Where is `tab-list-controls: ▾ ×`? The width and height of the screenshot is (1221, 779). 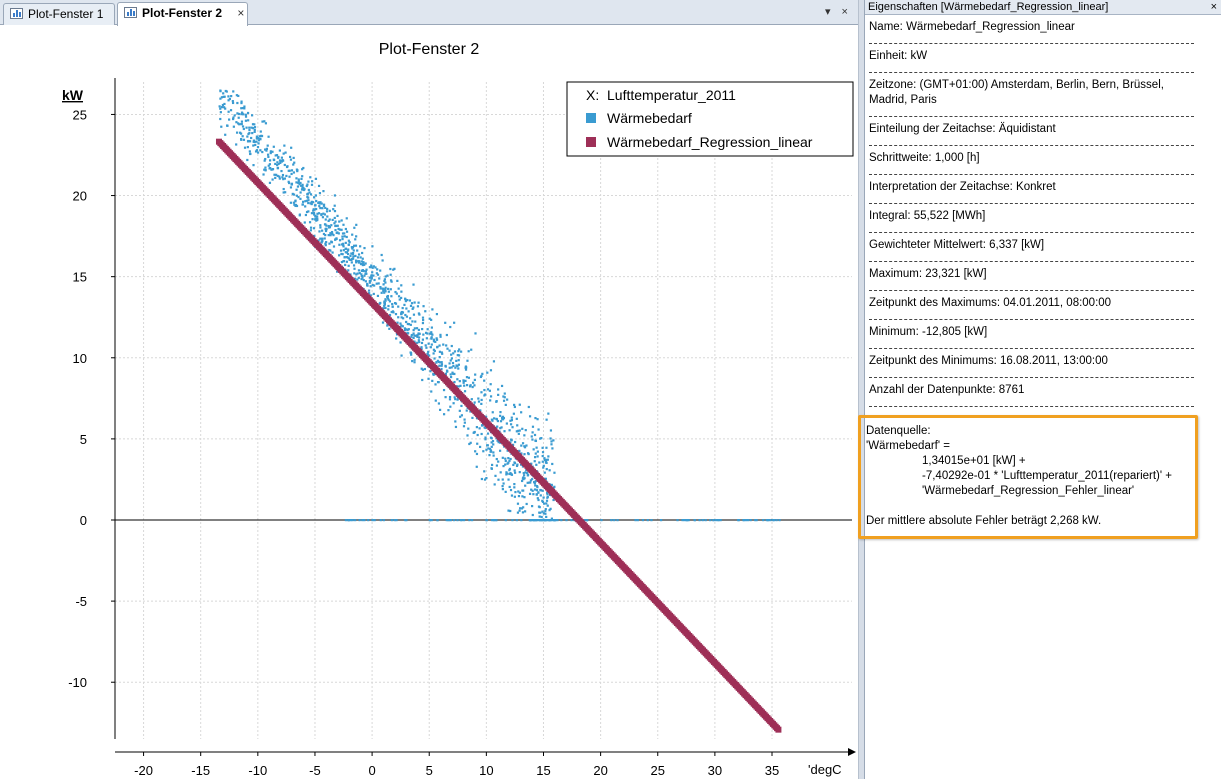 tab-list-controls: ▾ × is located at coordinates (838, 12).